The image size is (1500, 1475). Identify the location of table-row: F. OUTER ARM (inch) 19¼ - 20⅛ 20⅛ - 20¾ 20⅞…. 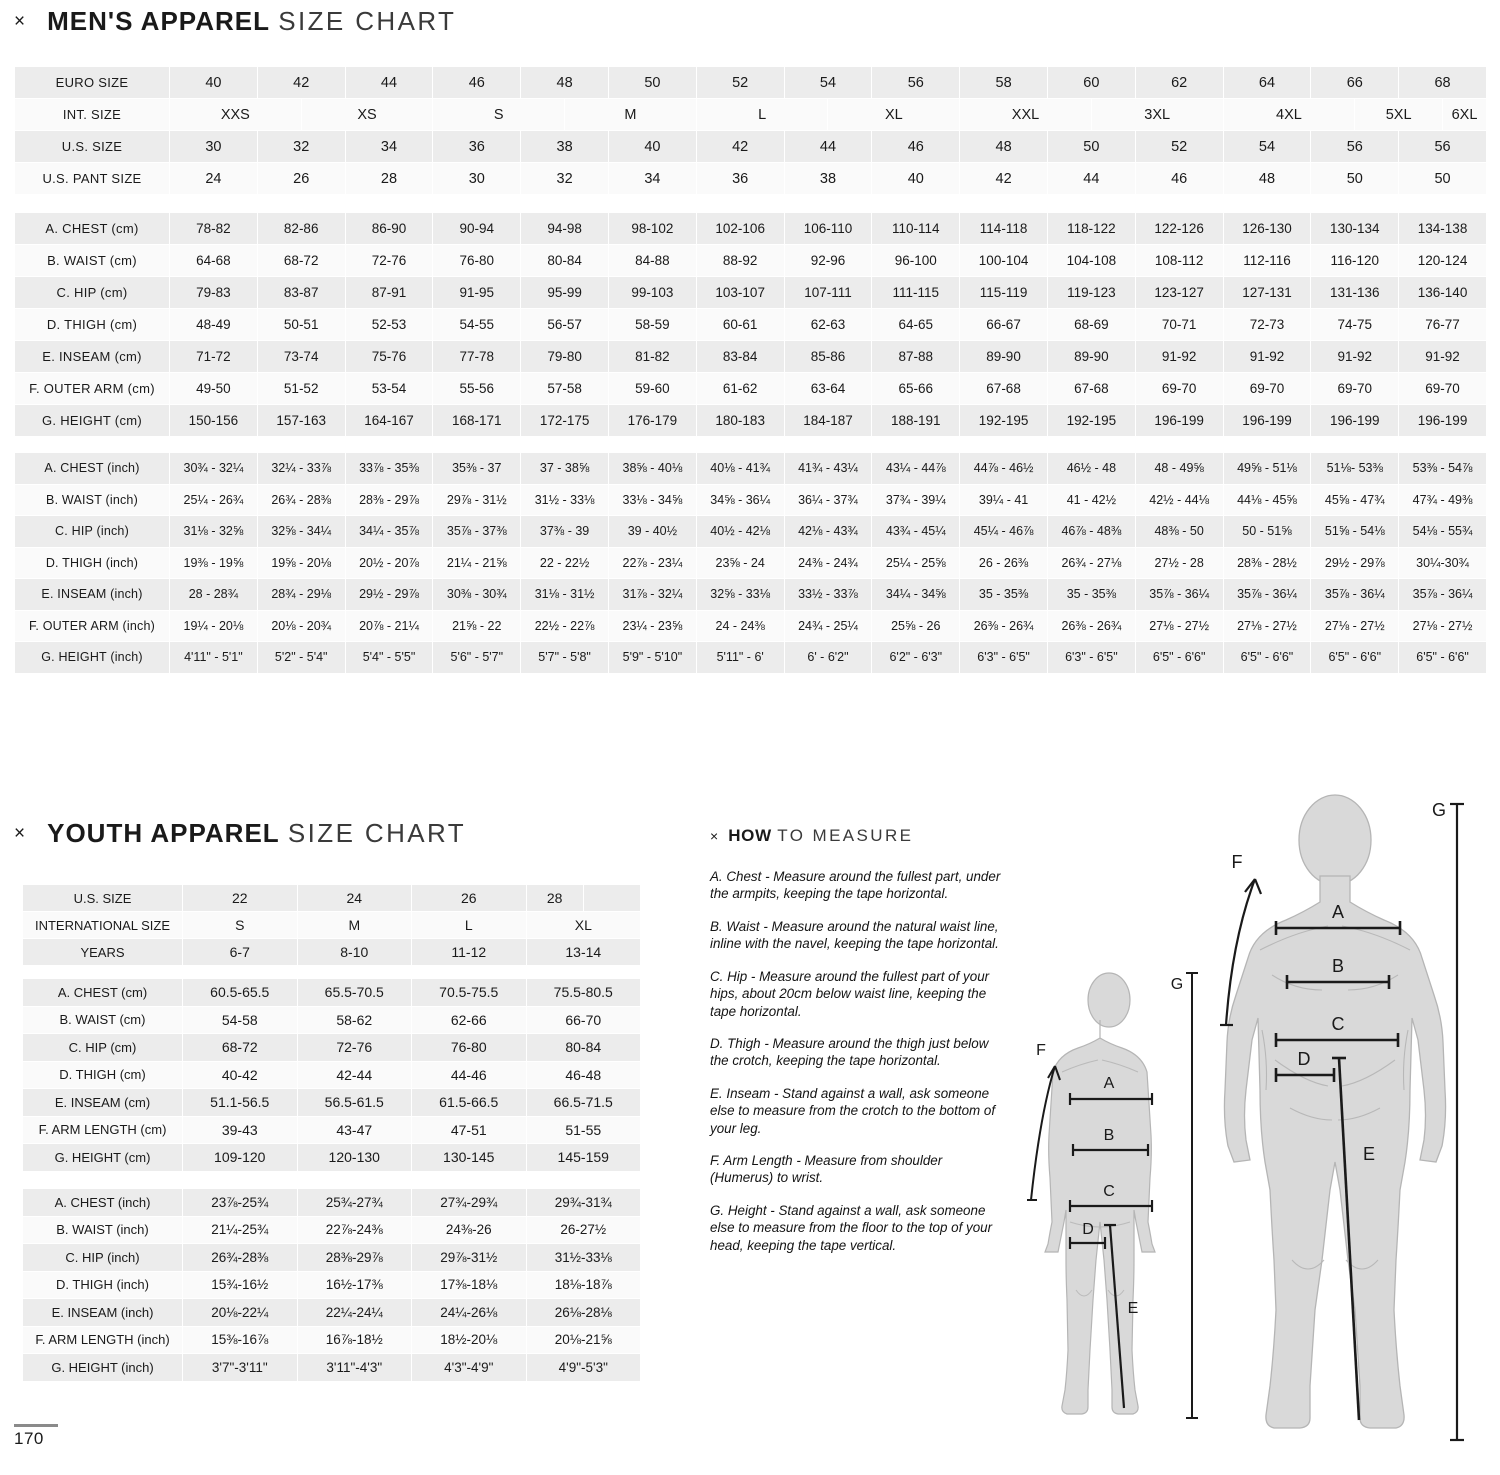
(750, 625).